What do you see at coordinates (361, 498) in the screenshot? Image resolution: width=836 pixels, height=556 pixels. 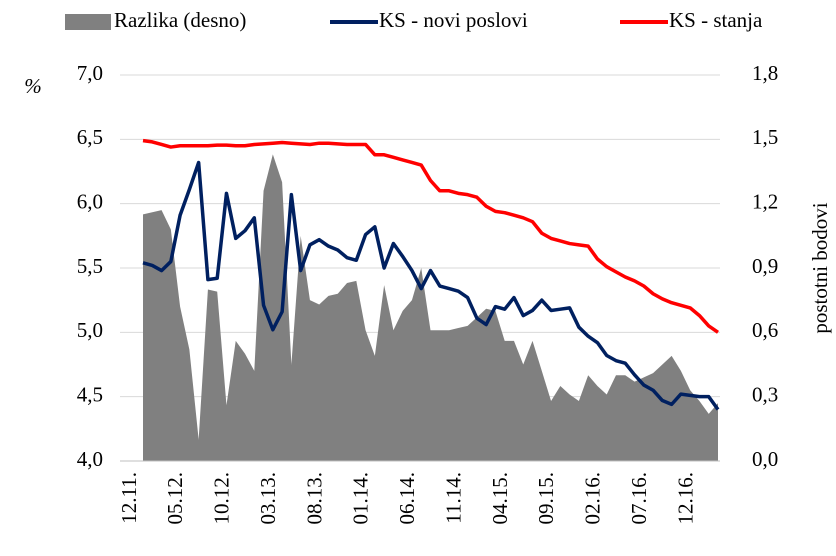 I see `x-tick-label: 01.14.` at bounding box center [361, 498].